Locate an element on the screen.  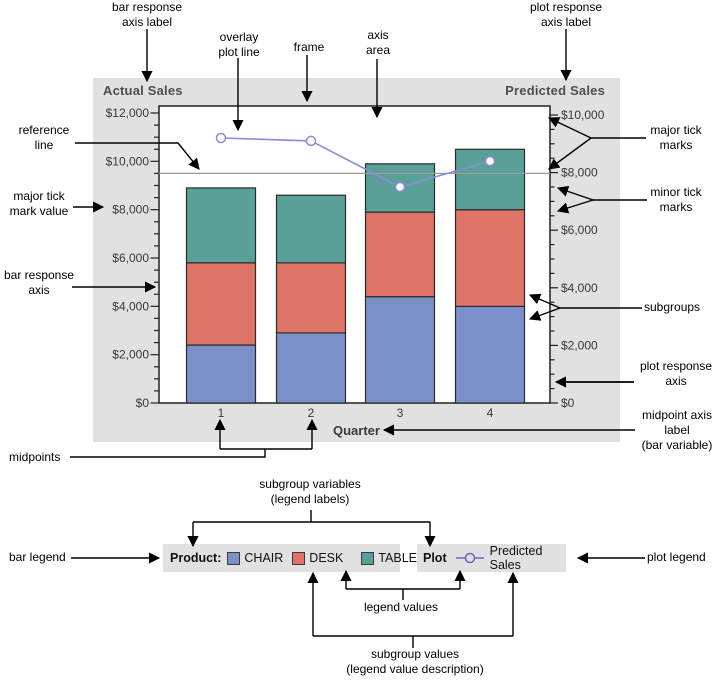
midpoint-axis-title: Quarter is located at coordinates (356, 430).